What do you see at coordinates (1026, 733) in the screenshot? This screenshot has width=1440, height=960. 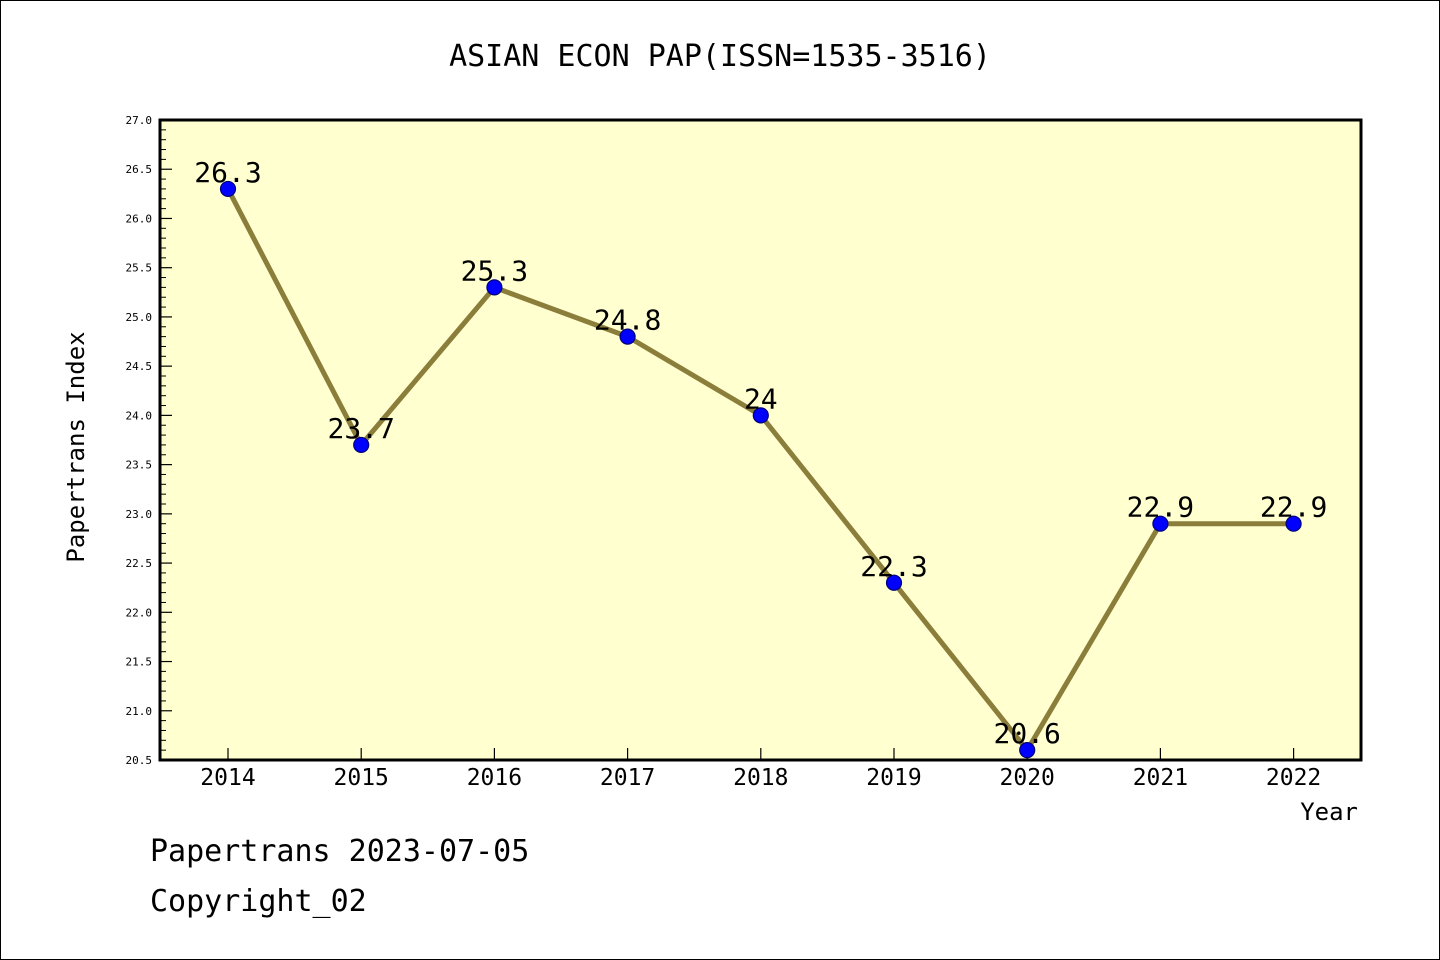 I see `data-label-2020: 20.6` at bounding box center [1026, 733].